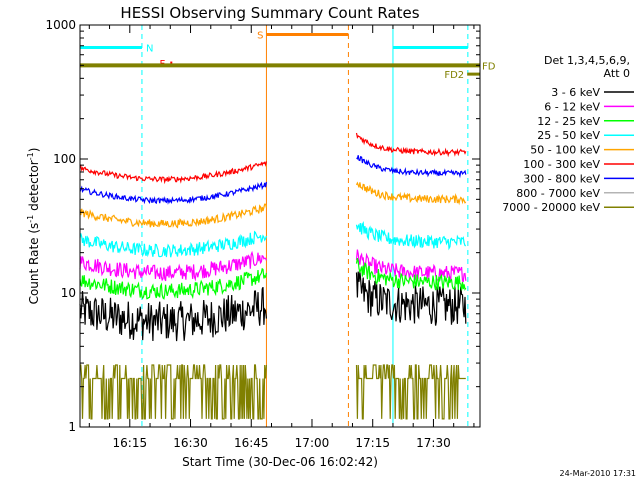 The image size is (640, 480). I want to click on legend-label-6-12-kev: 6 - 12 keV, so click(572, 106).